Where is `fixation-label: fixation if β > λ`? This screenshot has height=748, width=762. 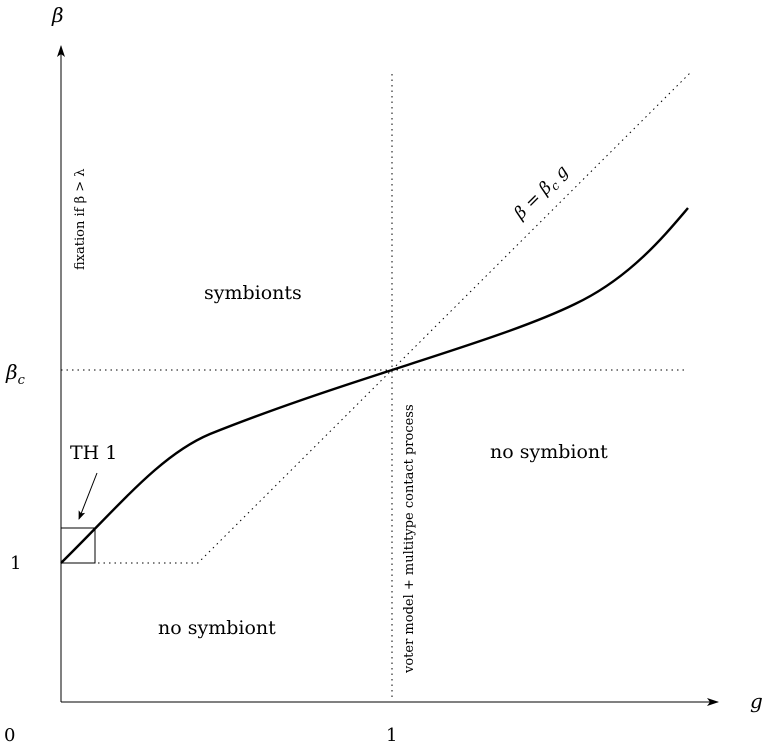 fixation-label: fixation if β > λ is located at coordinates (80, 219).